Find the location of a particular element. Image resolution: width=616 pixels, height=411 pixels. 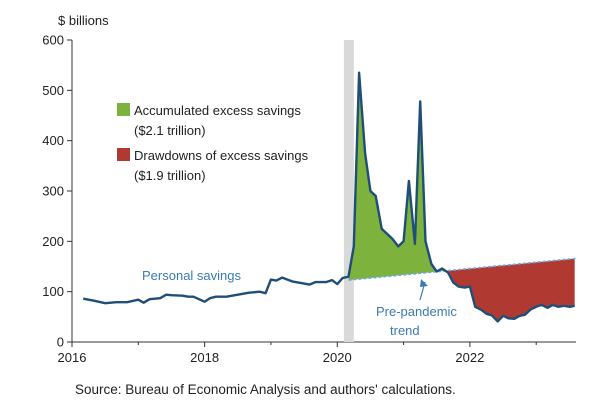

series-label-personal-savings: Personal savings is located at coordinates (191, 275).